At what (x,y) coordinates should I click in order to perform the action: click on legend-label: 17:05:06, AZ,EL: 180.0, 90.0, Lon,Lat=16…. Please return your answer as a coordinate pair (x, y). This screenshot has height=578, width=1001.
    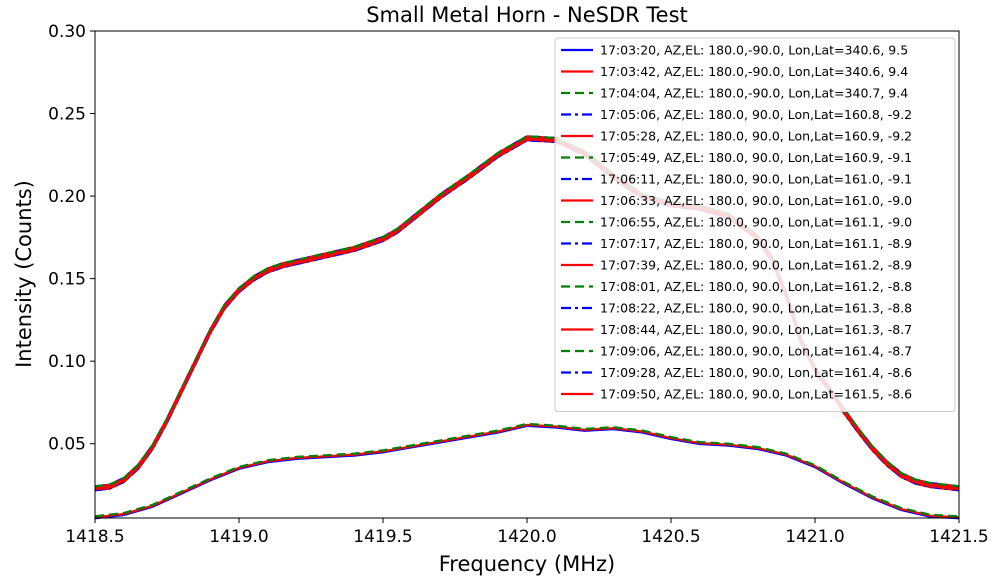
    Looking at the image, I should click on (756, 114).